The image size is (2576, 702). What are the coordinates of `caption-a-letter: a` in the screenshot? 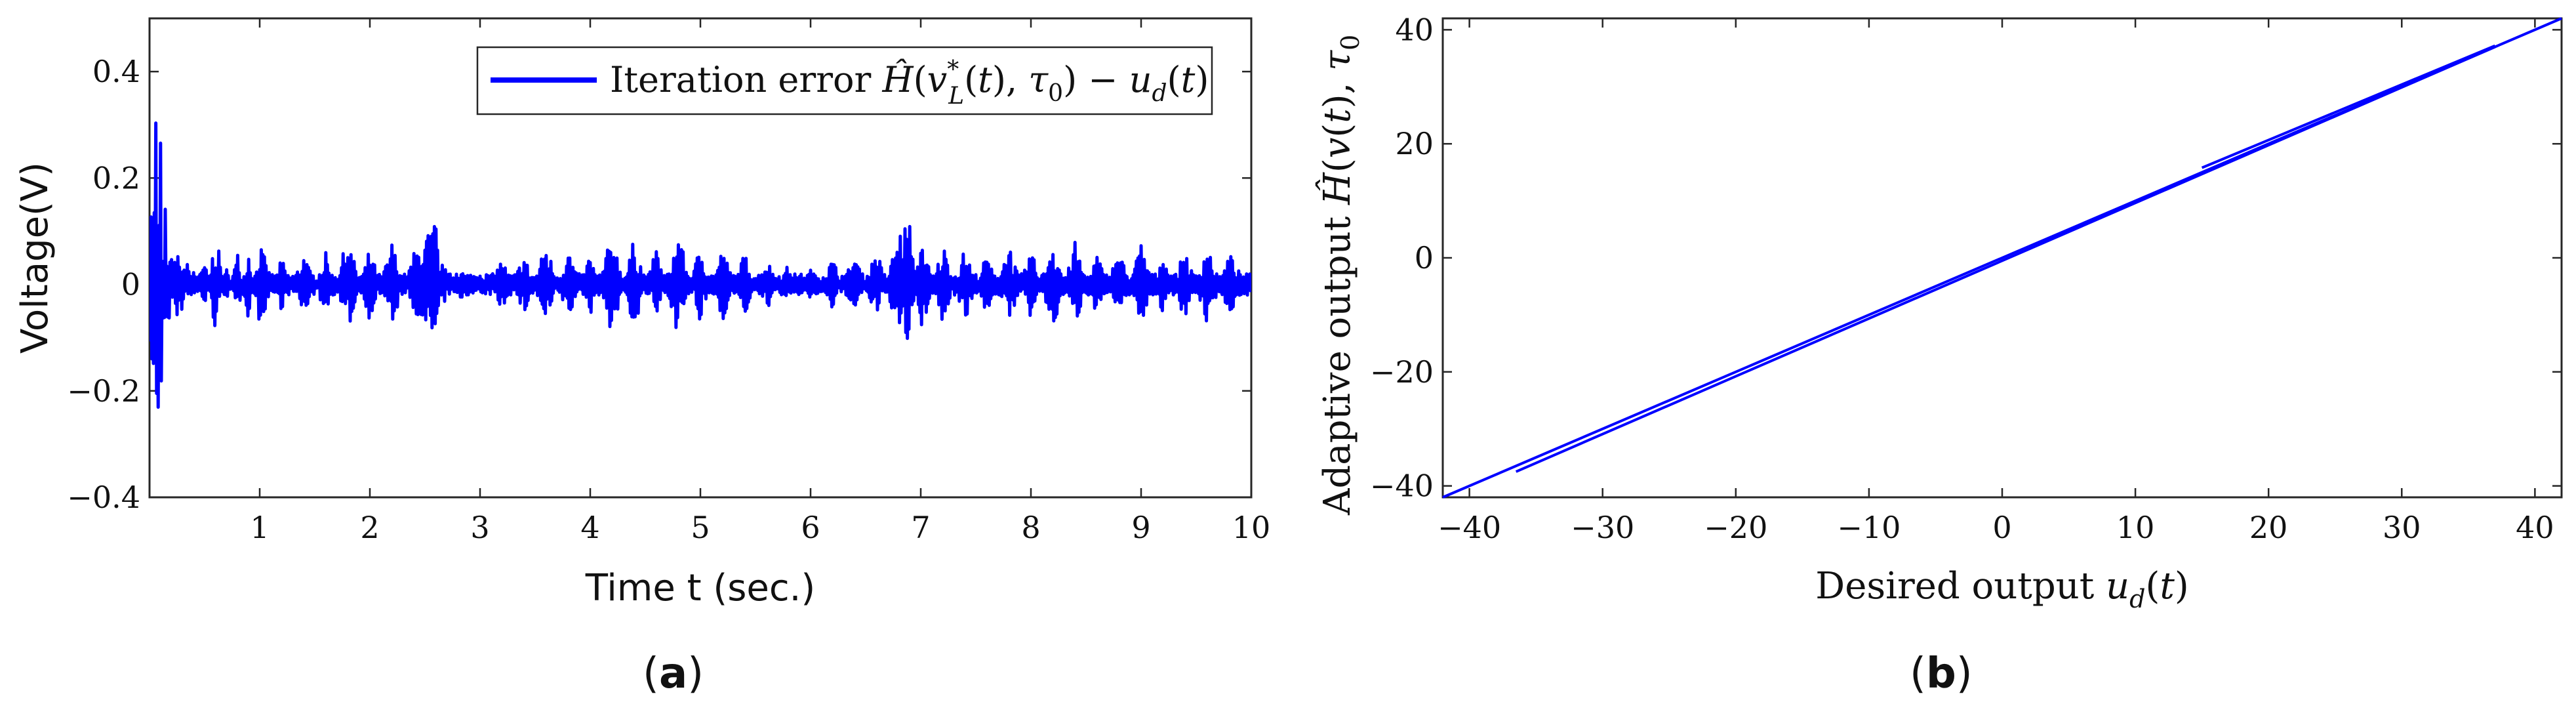 It's located at (673, 674).